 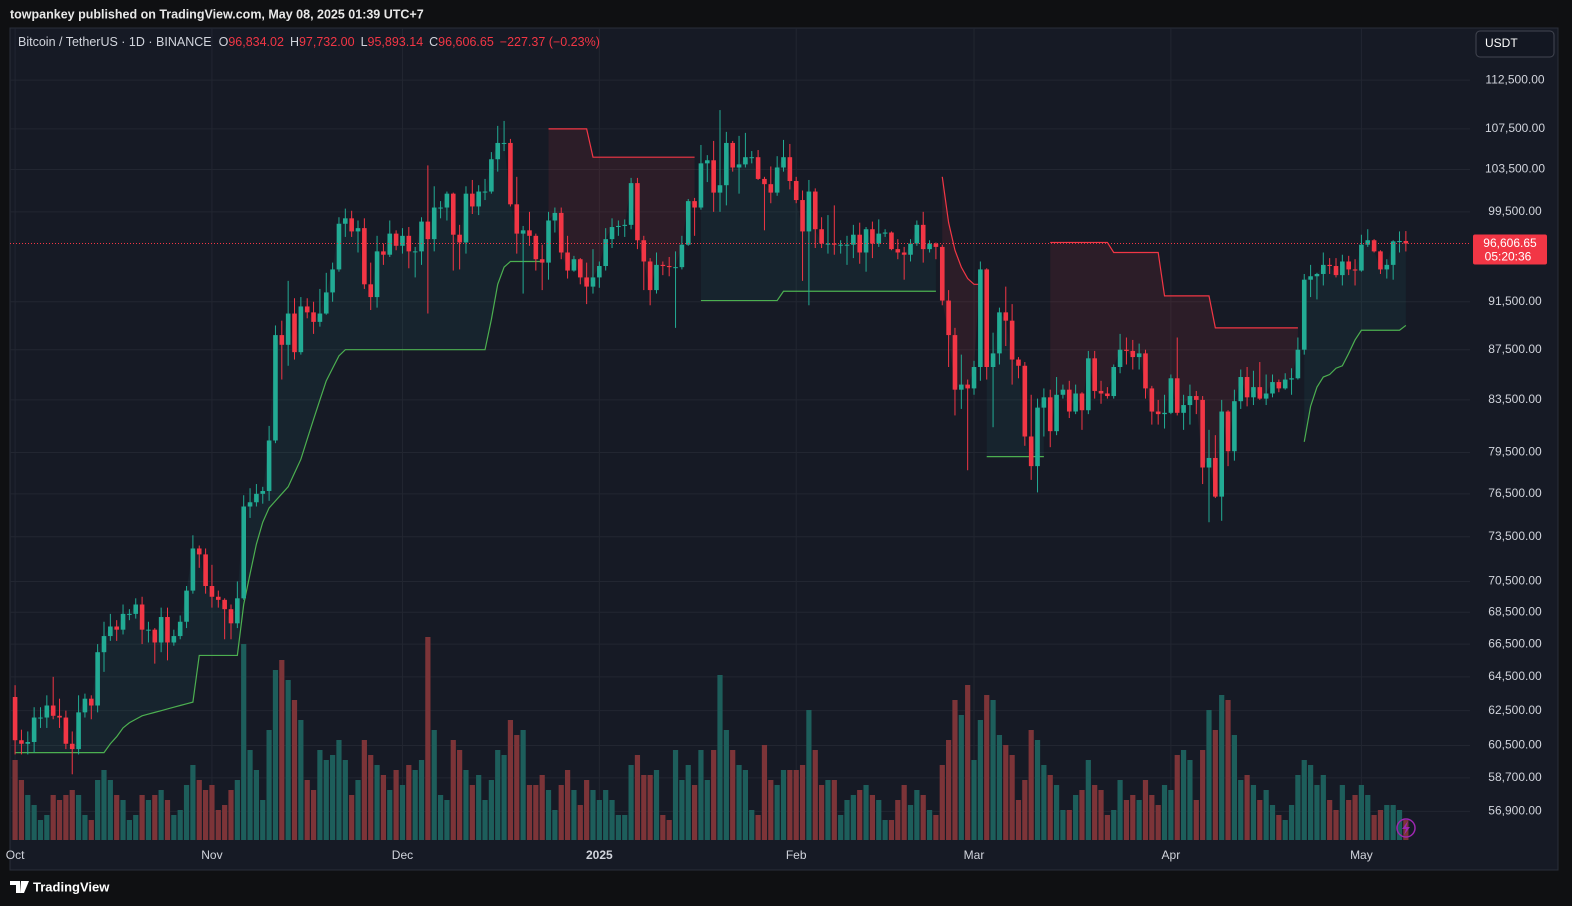 I want to click on x-tick-label: Feb, so click(x=796, y=855).